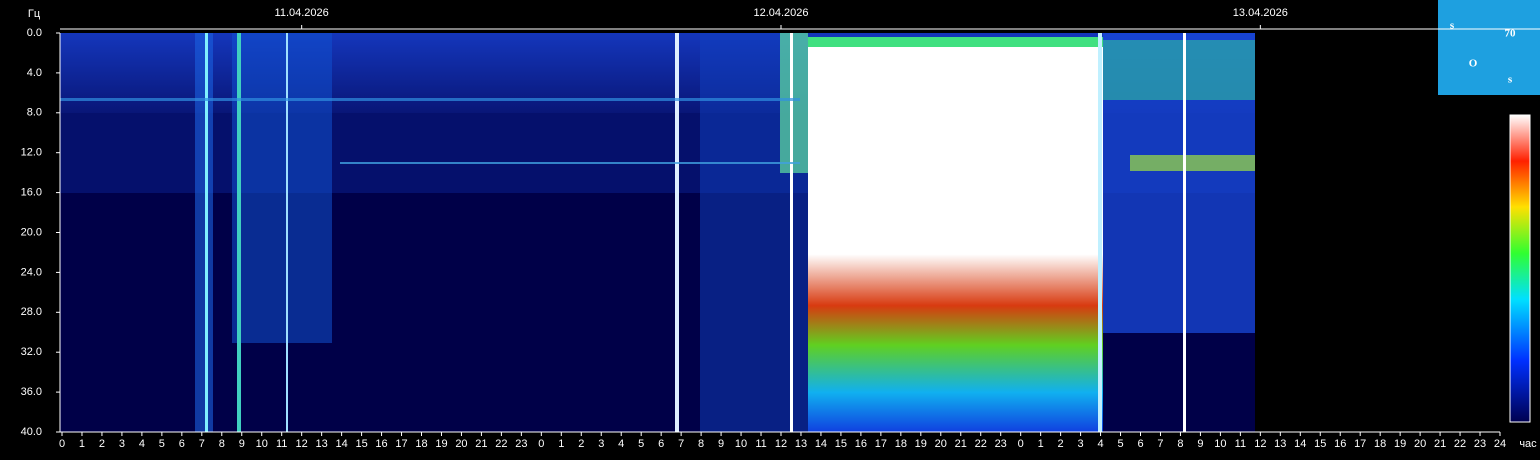 Image resolution: width=1540 pixels, height=460 pixels. Describe the element at coordinates (1511, 34) in the screenshot. I see `logo-text: 70` at that location.